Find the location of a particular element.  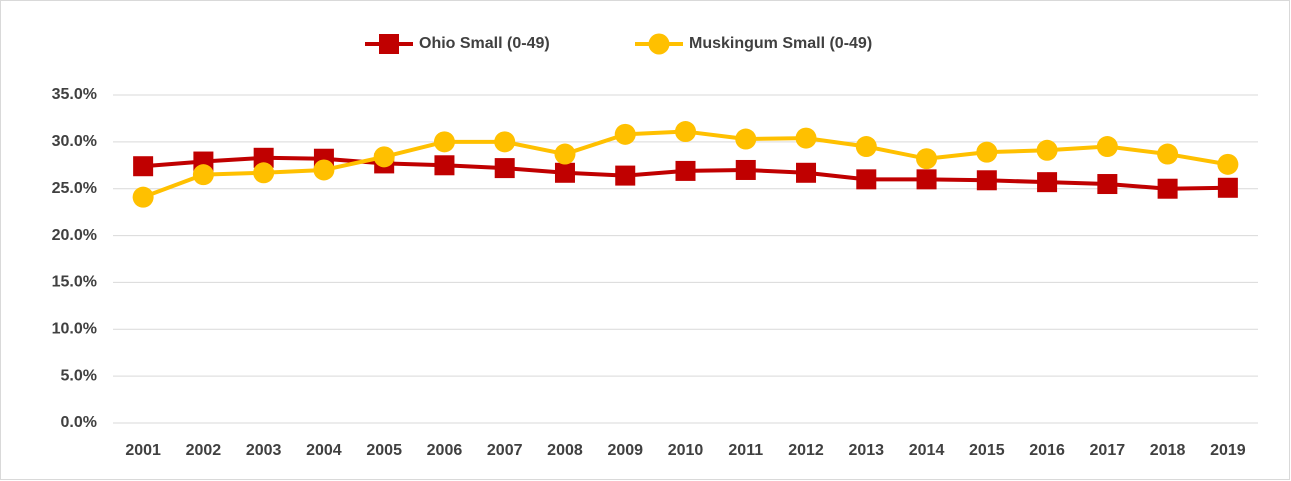

y-tick-label: 10.0% is located at coordinates (74, 329).